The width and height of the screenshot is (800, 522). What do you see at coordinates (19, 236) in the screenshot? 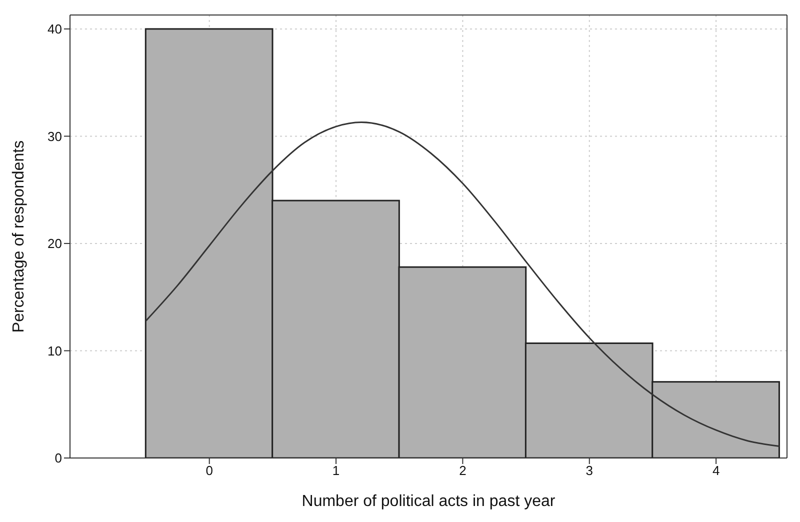
I see `y-axis-title: Percentage of respondents` at bounding box center [19, 236].